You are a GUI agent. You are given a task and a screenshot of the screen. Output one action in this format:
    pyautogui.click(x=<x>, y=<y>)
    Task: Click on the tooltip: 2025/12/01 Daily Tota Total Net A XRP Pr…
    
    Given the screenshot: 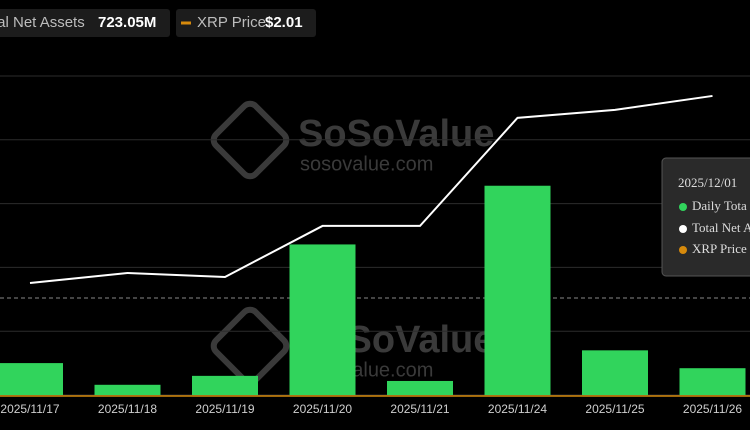 What is the action you would take?
    pyautogui.click(x=705, y=217)
    